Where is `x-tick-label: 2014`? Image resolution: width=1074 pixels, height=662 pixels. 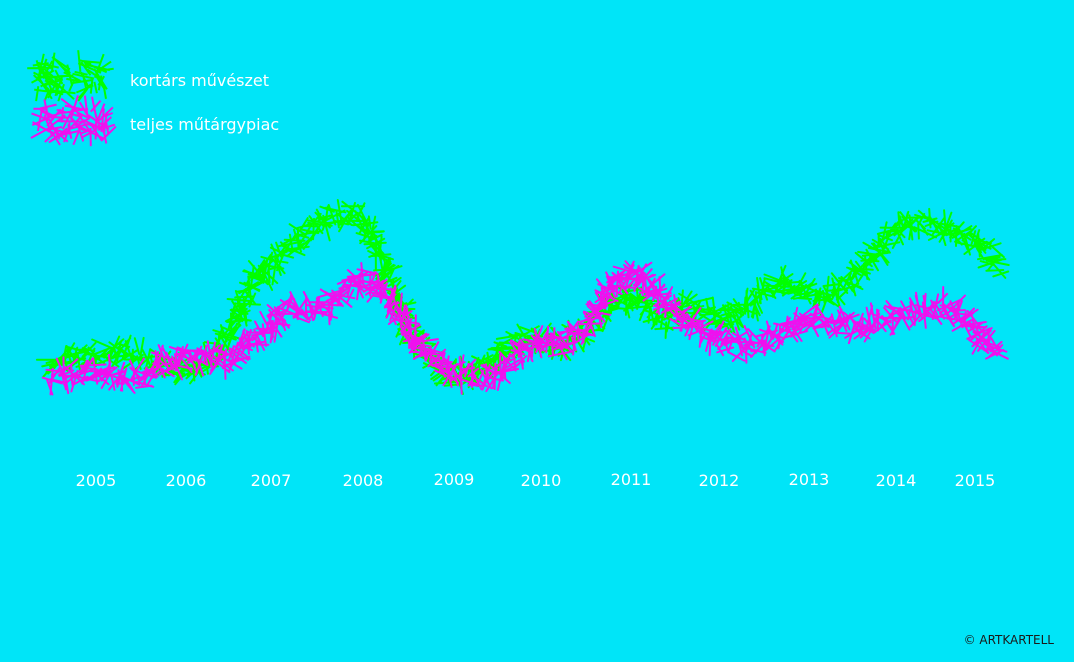
x-tick-label: 2014 is located at coordinates (896, 480).